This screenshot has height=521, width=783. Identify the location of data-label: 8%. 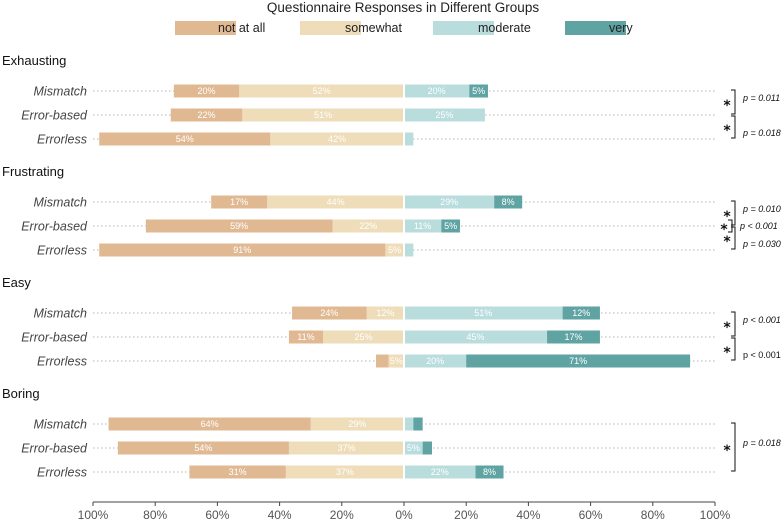
(489, 472).